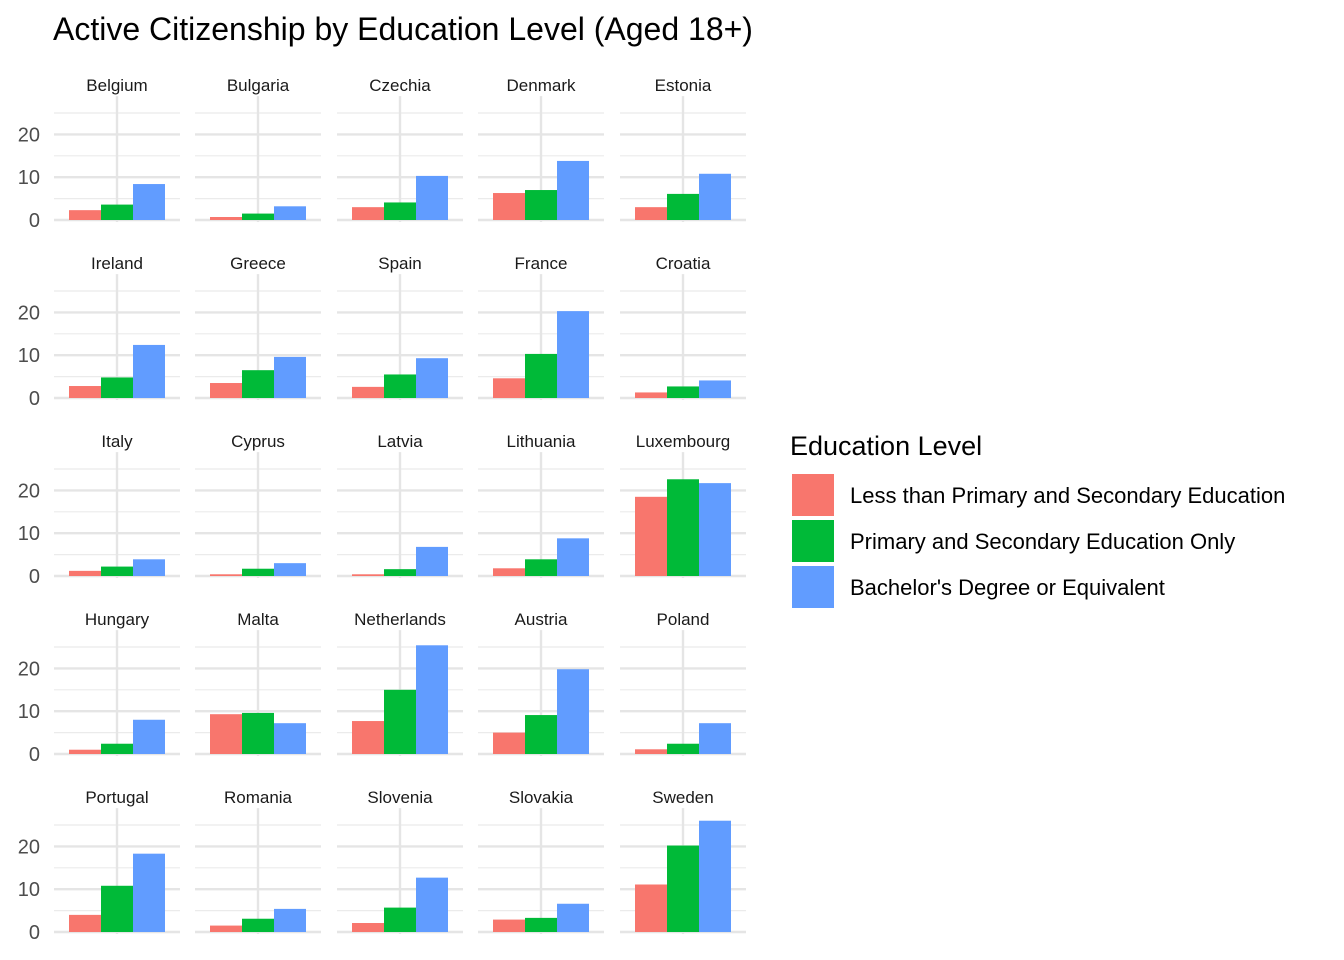  What do you see at coordinates (399, 263) in the screenshot?
I see `facet-label: Spain` at bounding box center [399, 263].